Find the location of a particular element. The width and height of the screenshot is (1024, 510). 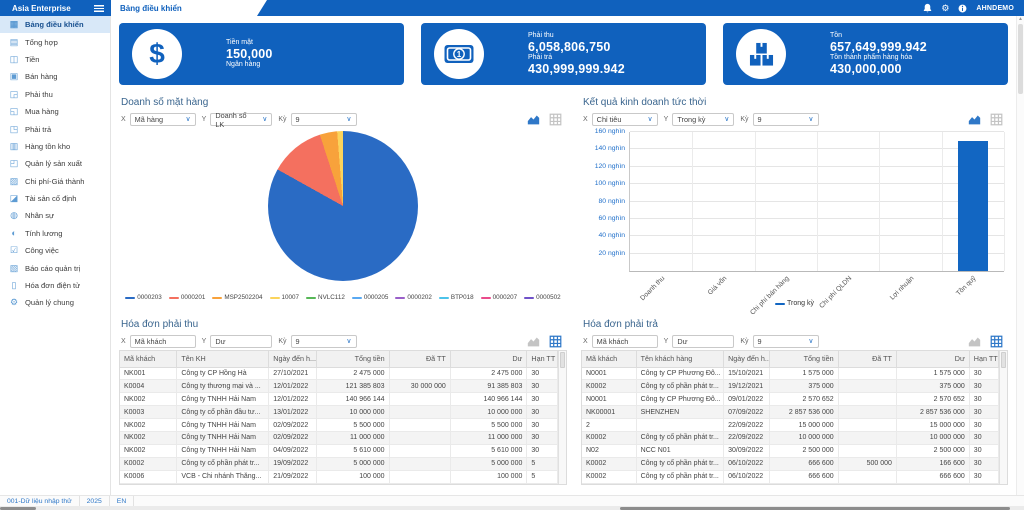

receivable-x-input: Mã khách is located at coordinates (162, 341).